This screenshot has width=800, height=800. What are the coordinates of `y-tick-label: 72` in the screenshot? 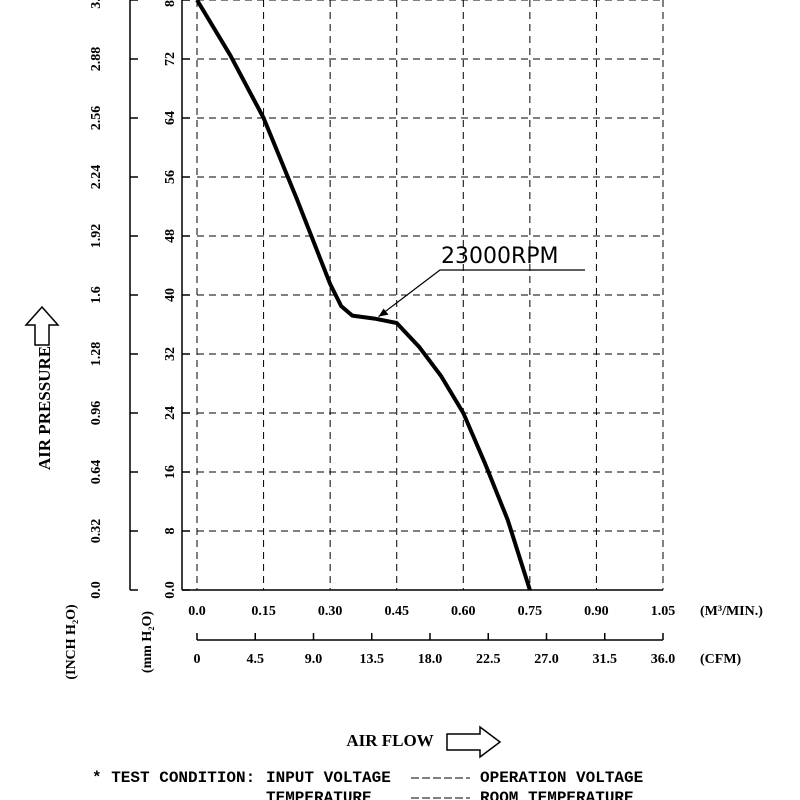 It's located at (170, 59).